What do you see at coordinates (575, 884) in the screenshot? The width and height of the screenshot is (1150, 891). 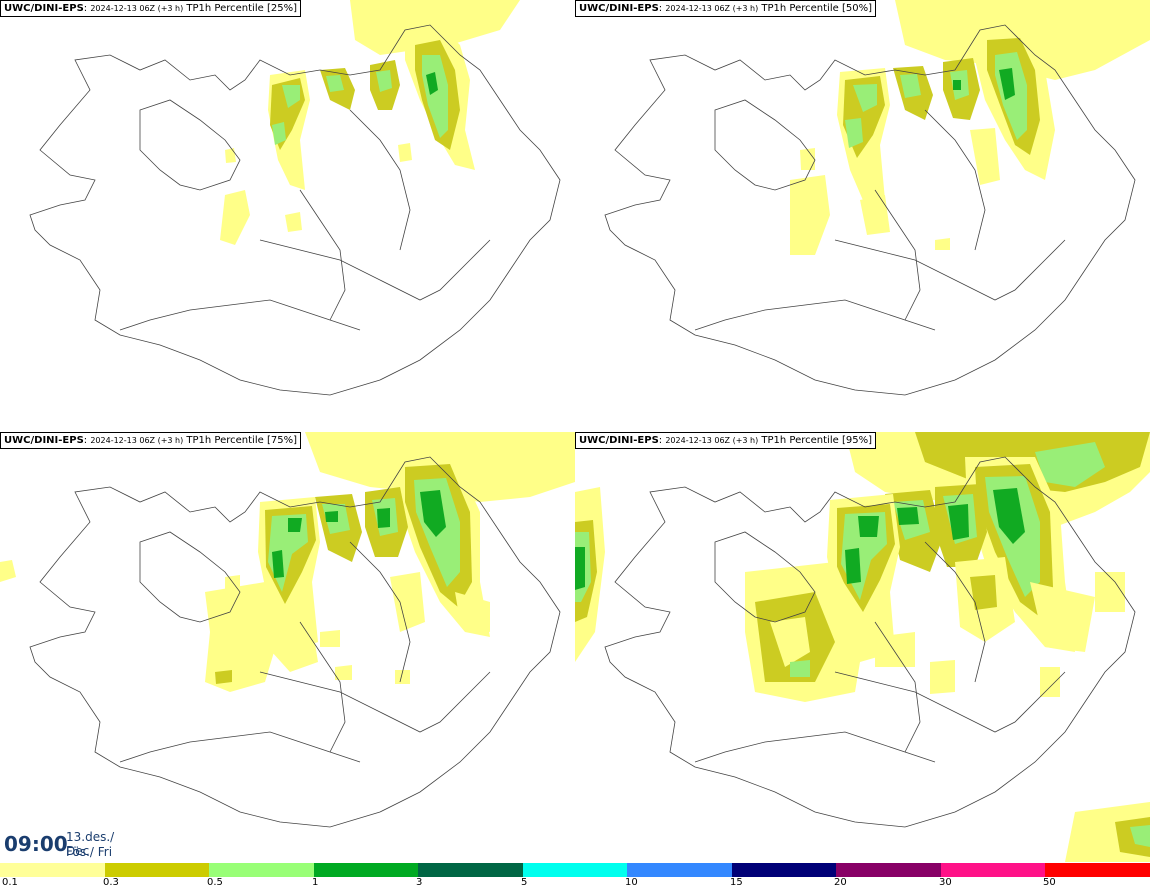 I see `colorbar-ticks: 0.1 0.3 0.5 1 3 5 10 15 20 30 50` at bounding box center [575, 884].